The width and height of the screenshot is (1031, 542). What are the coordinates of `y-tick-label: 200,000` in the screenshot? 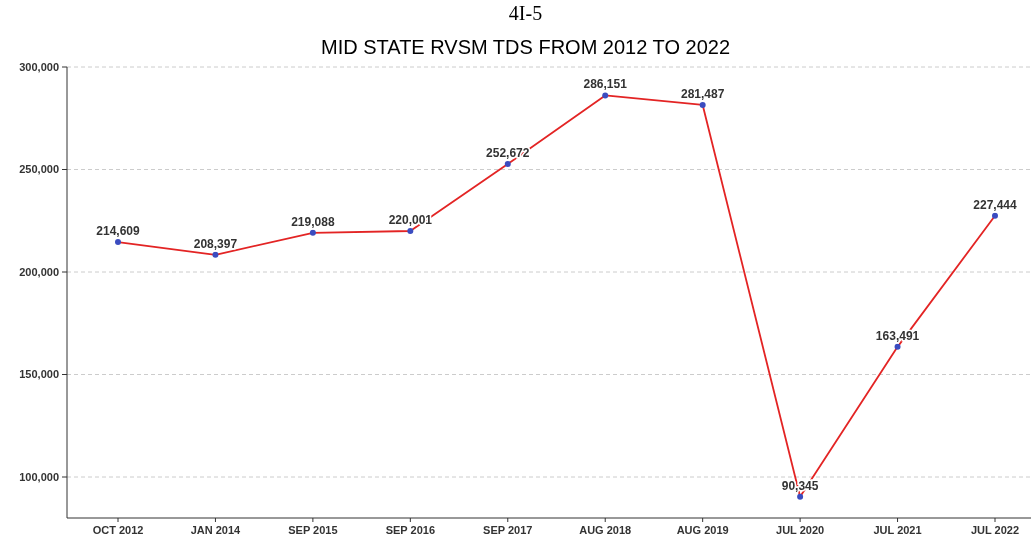 It's located at (39, 271).